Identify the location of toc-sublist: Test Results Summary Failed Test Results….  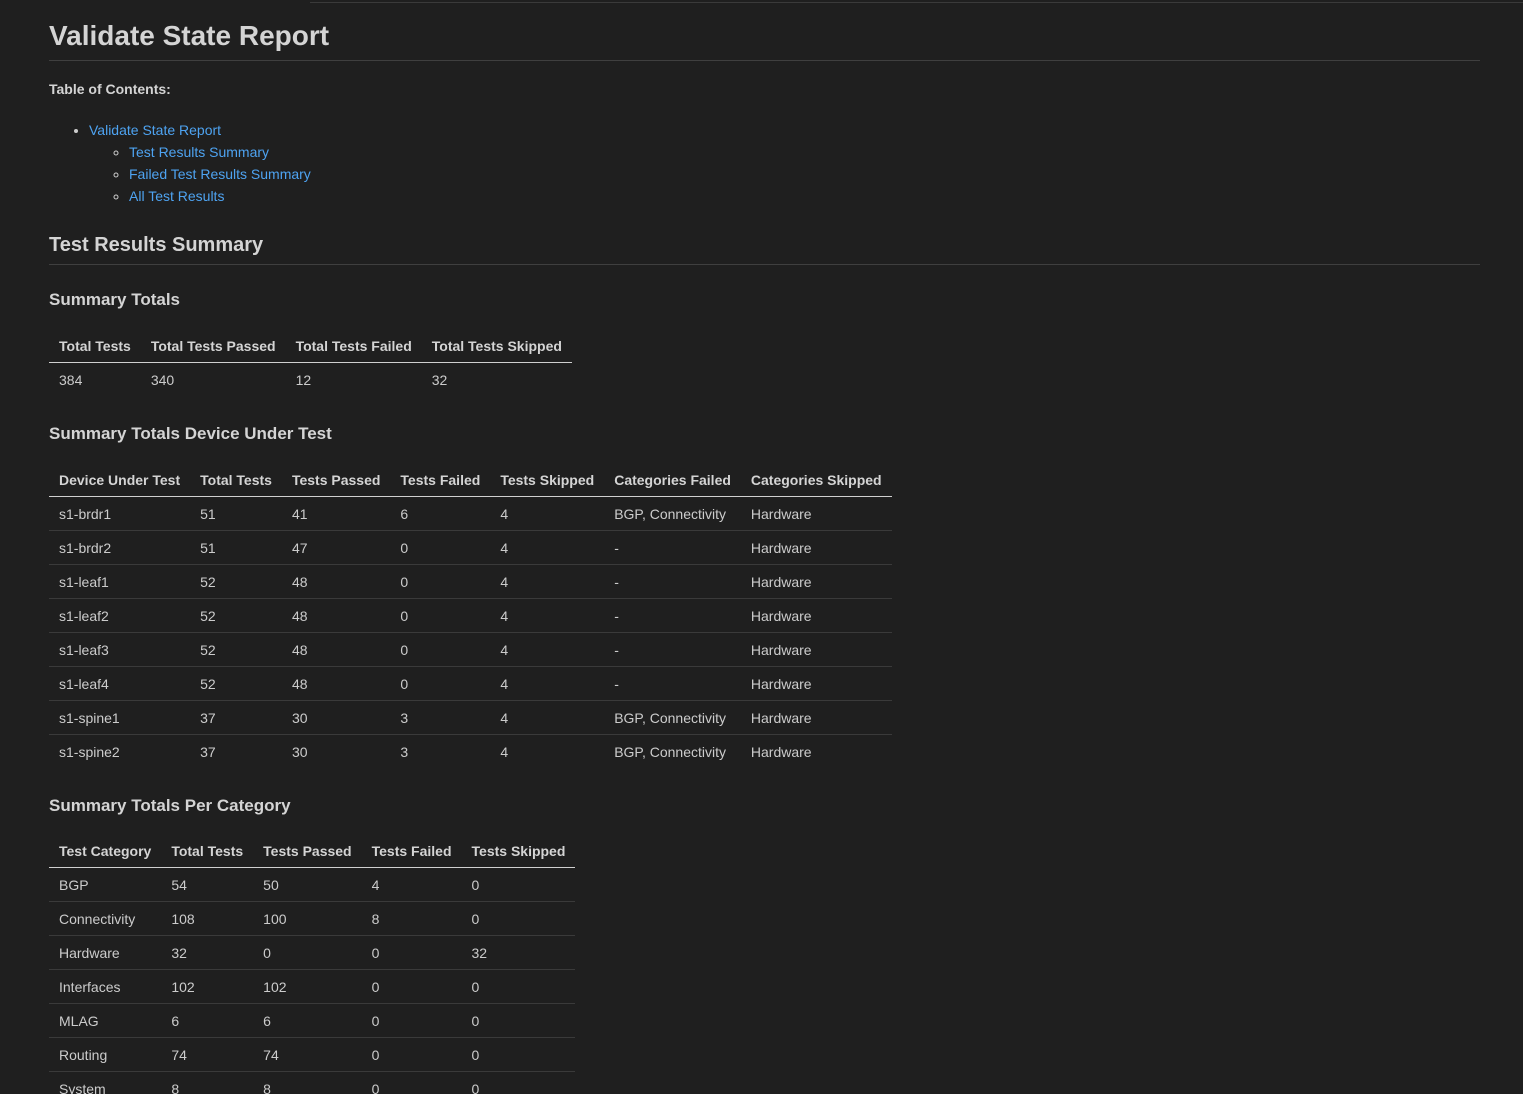
(784, 174).